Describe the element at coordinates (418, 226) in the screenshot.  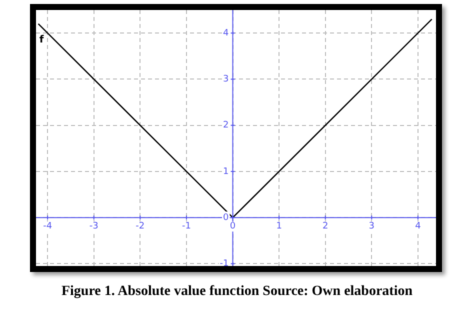
I see `x-tick-label: 4` at that location.